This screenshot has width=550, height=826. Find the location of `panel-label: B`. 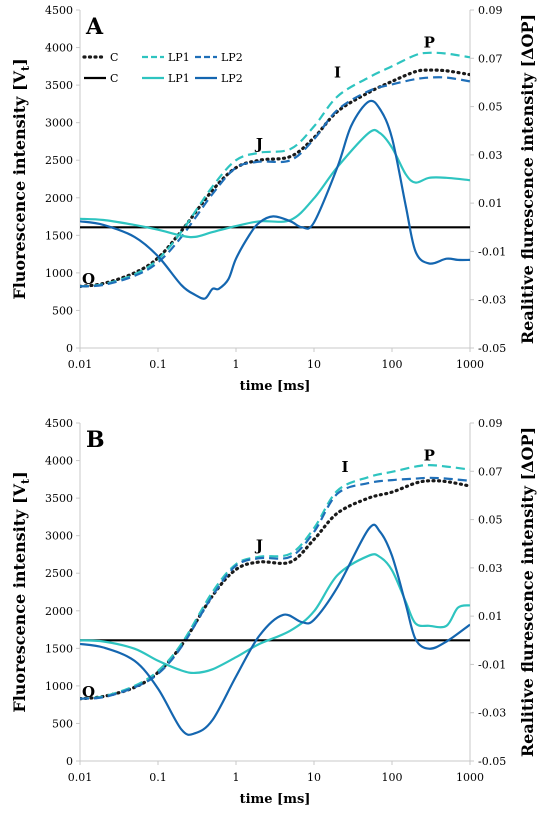

panel-label: B is located at coordinates (95, 440).